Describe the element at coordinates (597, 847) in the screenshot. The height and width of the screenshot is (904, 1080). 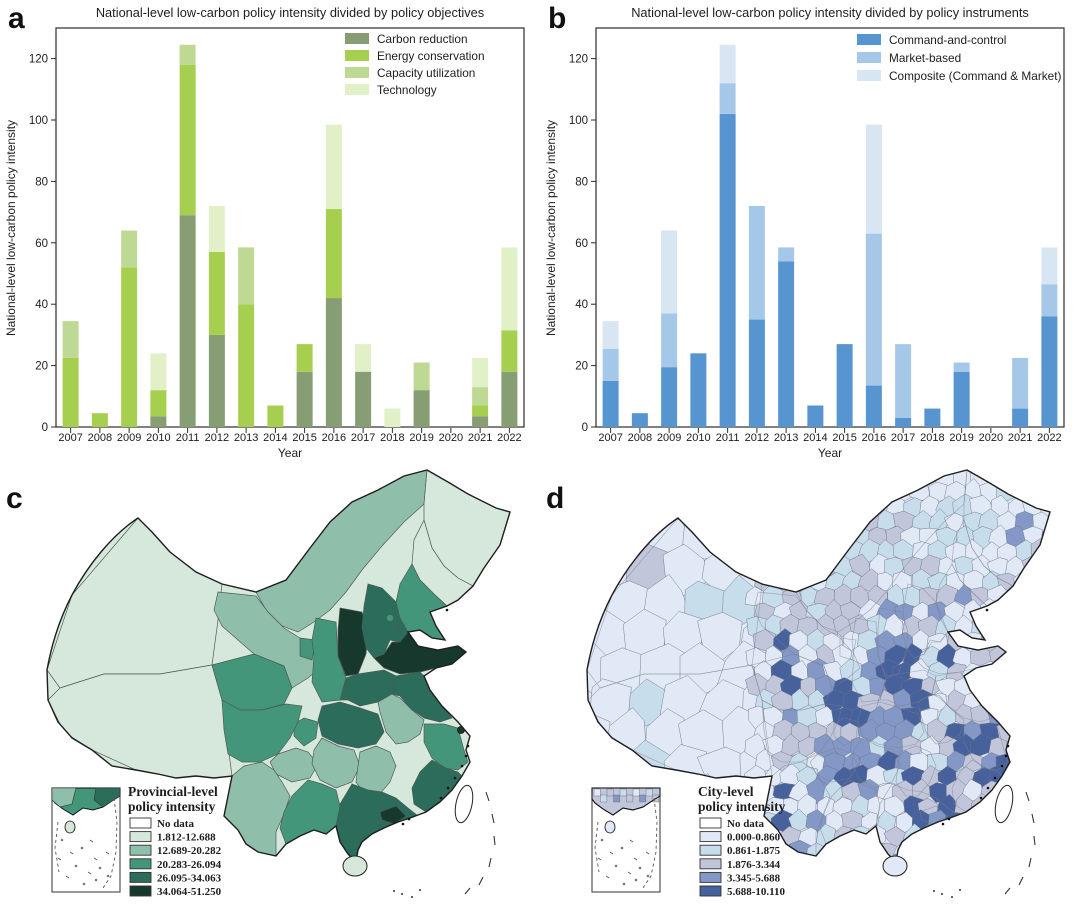
I see `inset-dash-line` at that location.